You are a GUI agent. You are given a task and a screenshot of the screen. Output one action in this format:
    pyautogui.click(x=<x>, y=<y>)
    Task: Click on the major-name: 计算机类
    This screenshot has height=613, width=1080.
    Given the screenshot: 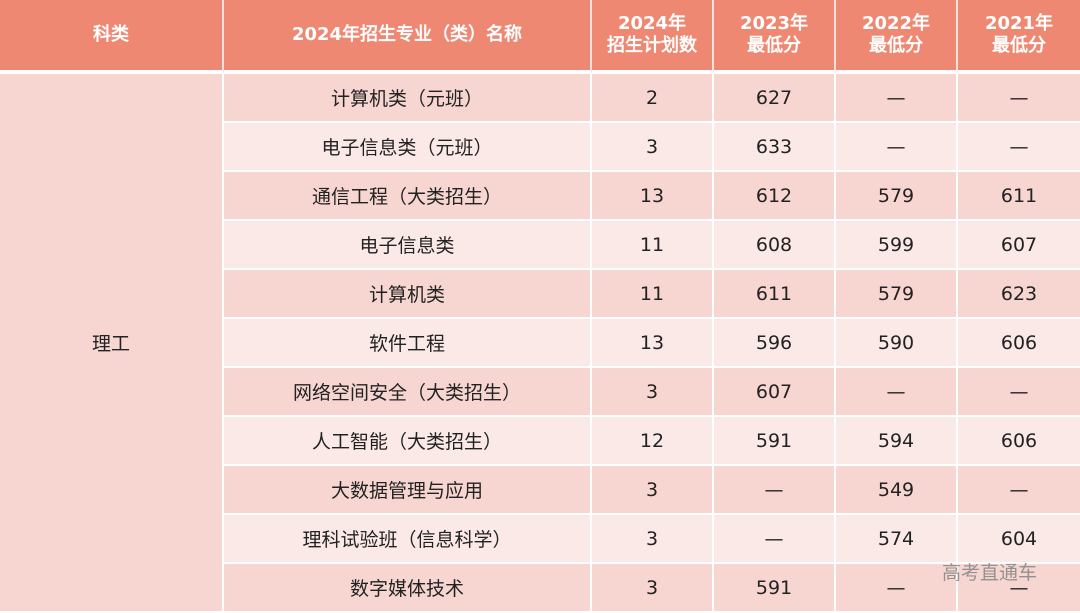 What is the action you would take?
    pyautogui.click(x=408, y=294)
    